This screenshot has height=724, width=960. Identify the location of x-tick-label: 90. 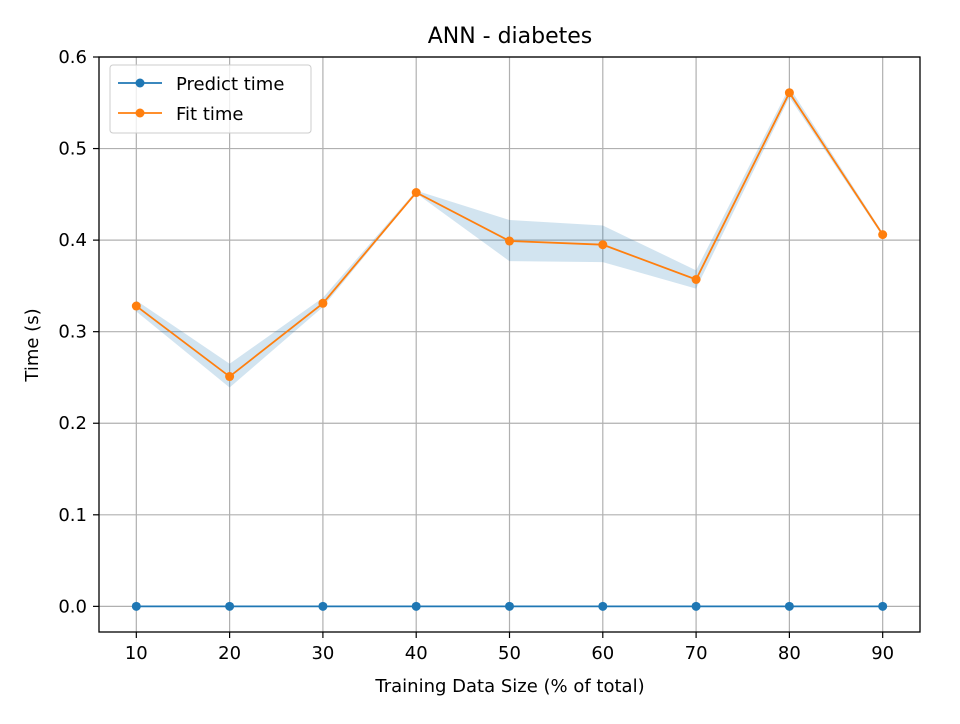
(882, 653).